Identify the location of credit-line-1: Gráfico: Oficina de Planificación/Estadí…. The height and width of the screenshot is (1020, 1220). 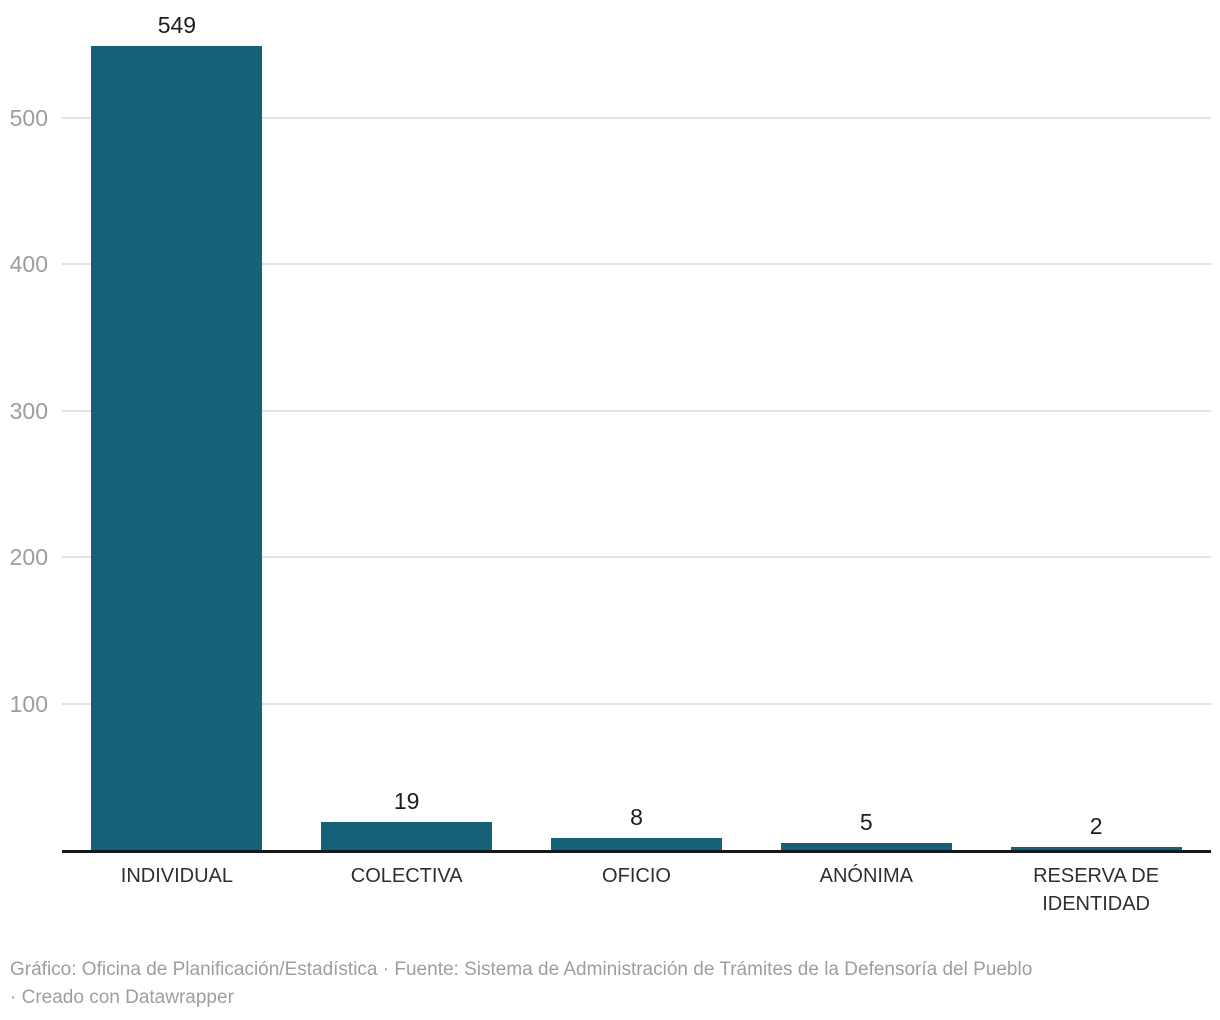
(521, 969).